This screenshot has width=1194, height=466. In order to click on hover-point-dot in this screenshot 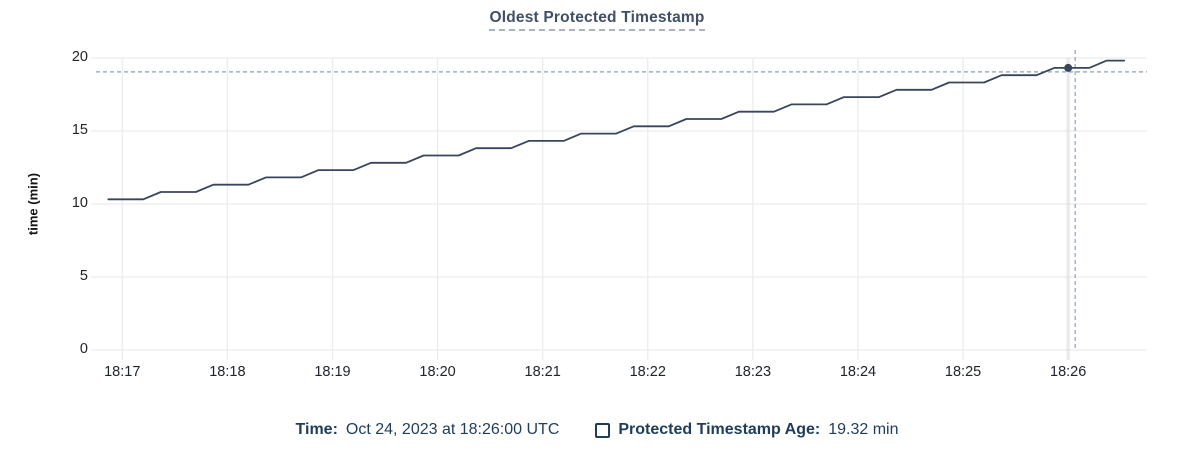, I will do `click(1068, 67)`.